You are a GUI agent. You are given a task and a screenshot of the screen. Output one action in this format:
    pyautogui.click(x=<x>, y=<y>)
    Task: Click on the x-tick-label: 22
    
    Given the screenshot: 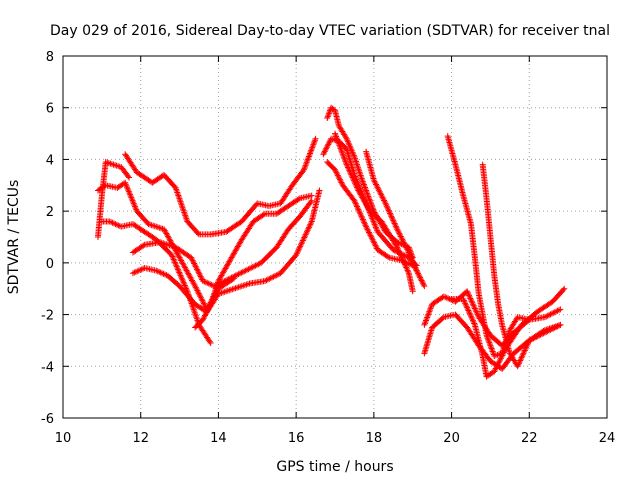 What is the action you would take?
    pyautogui.click(x=529, y=438)
    